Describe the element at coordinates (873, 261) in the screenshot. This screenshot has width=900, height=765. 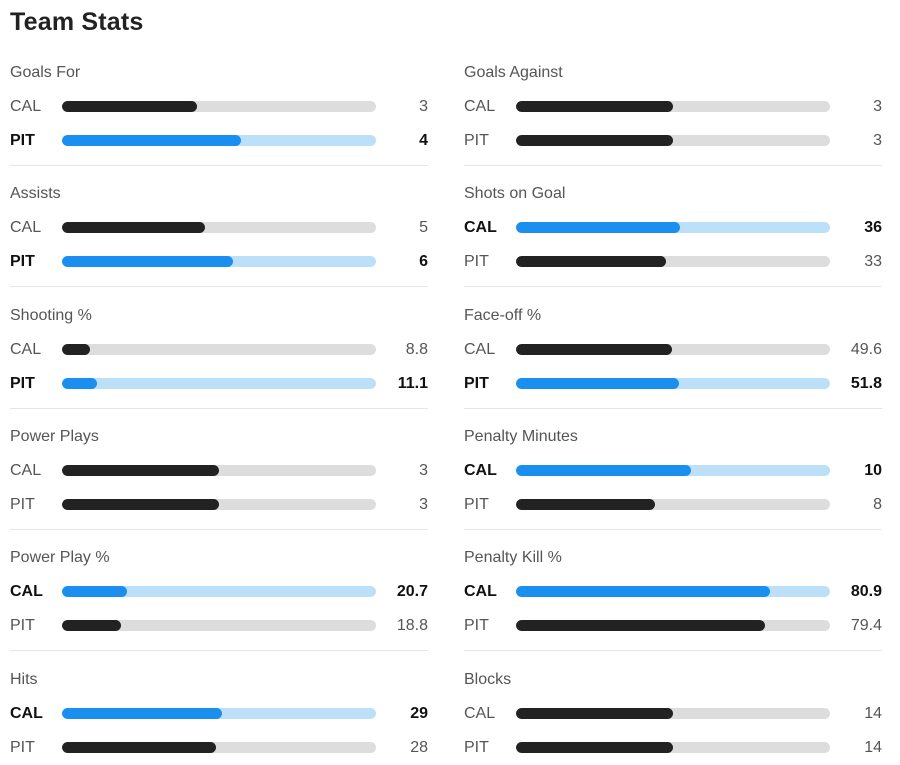
I see `stat-value: 33` at that location.